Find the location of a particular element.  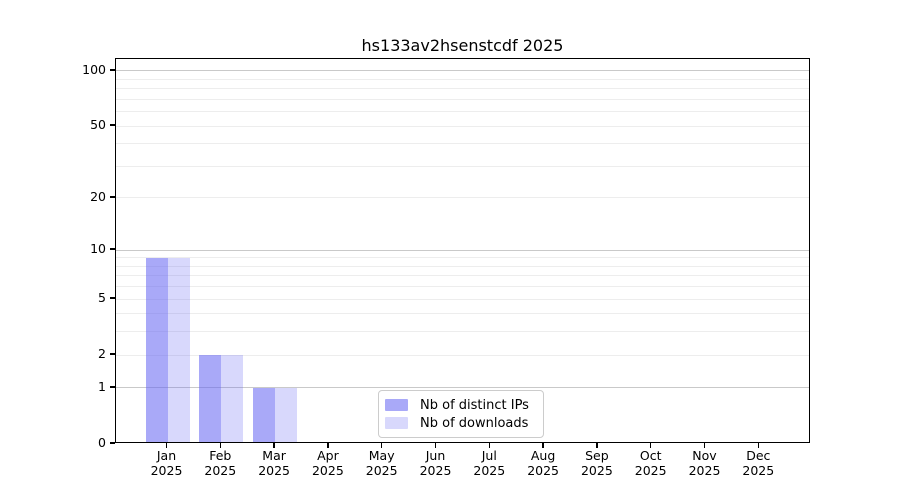

chart-title: hs133av2hsenstcdf 2025 is located at coordinates (462, 45).